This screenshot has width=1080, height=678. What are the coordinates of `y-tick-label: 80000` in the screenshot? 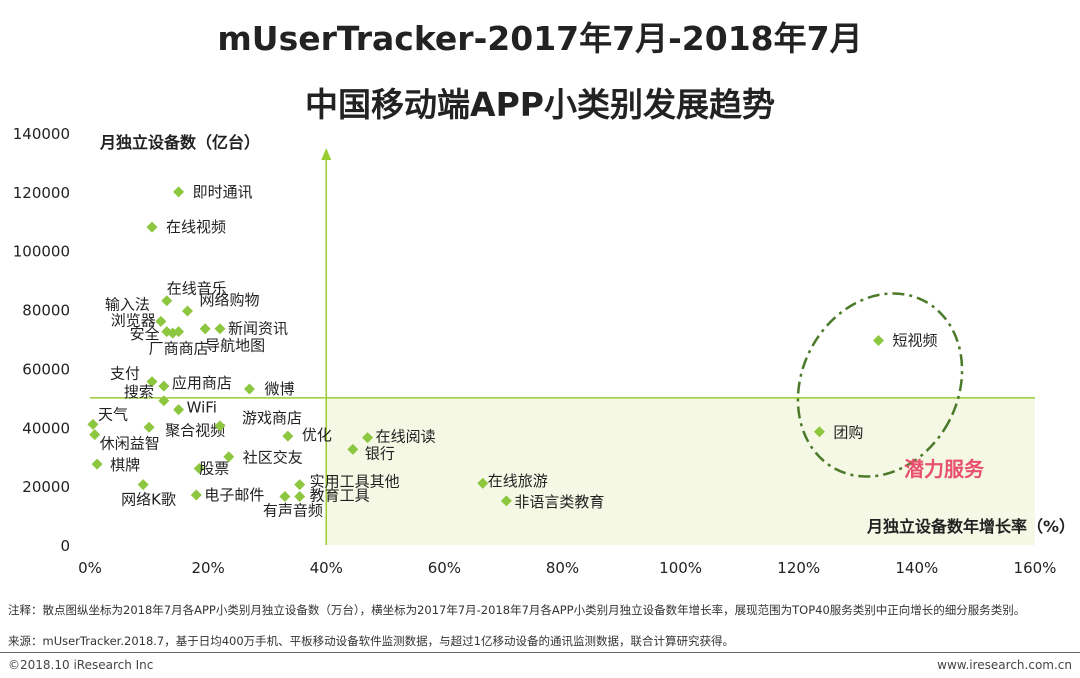 It's located at (46, 311).